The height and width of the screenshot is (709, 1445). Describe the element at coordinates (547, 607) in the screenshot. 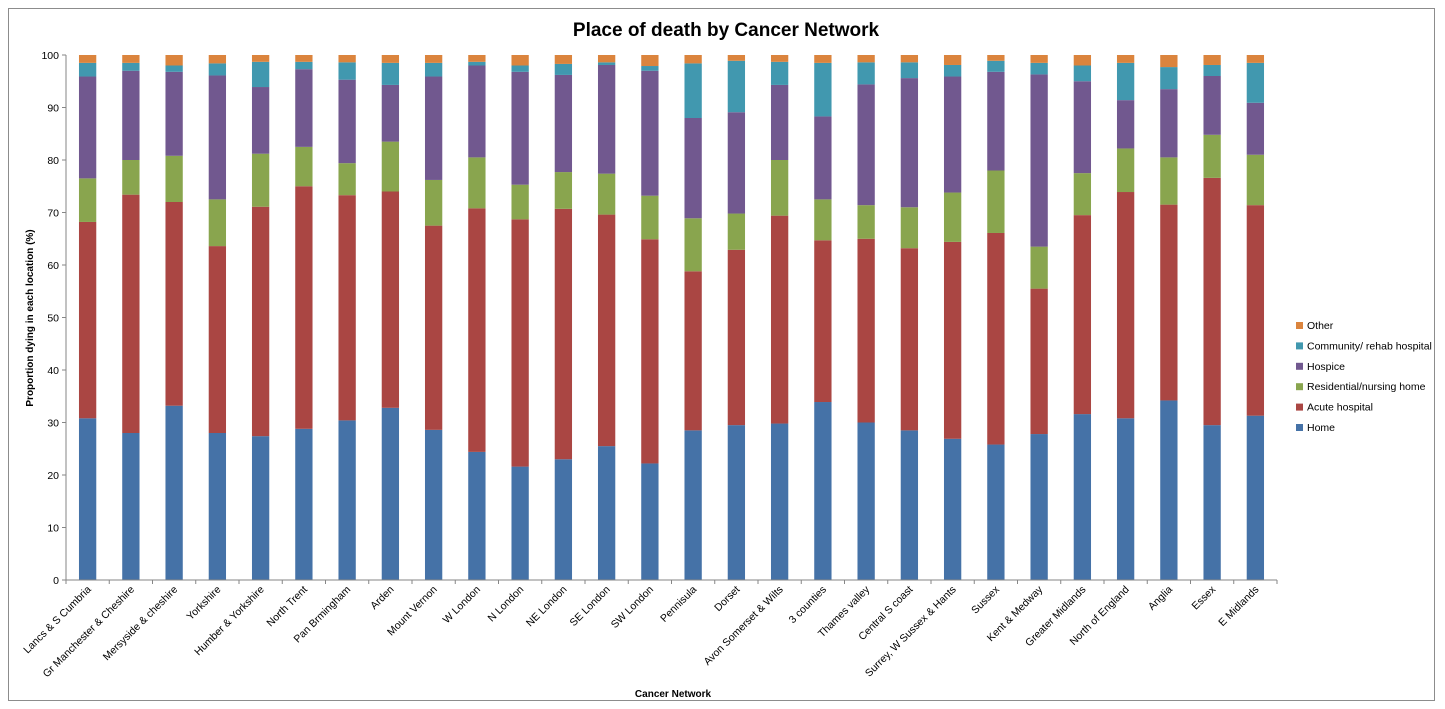

I see `x-tick-label: NE London` at that location.